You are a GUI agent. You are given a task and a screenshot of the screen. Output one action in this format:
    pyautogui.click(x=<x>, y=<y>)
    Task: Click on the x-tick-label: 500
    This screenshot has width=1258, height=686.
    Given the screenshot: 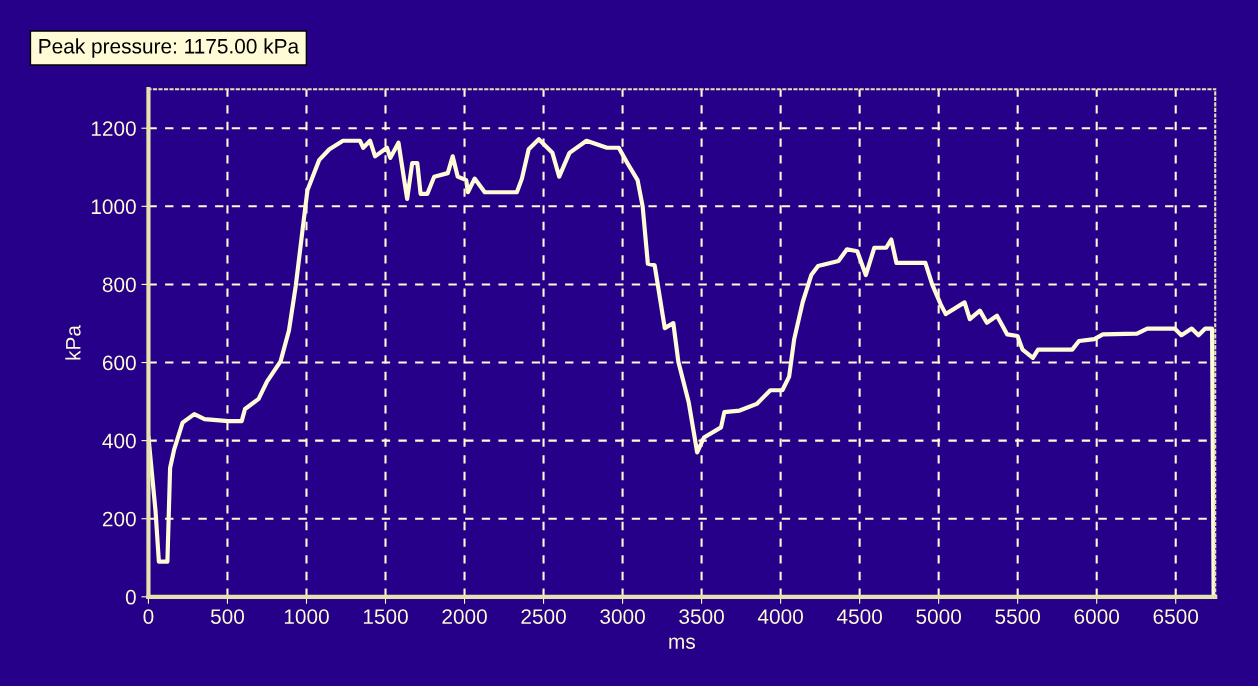 What is the action you would take?
    pyautogui.click(x=227, y=616)
    